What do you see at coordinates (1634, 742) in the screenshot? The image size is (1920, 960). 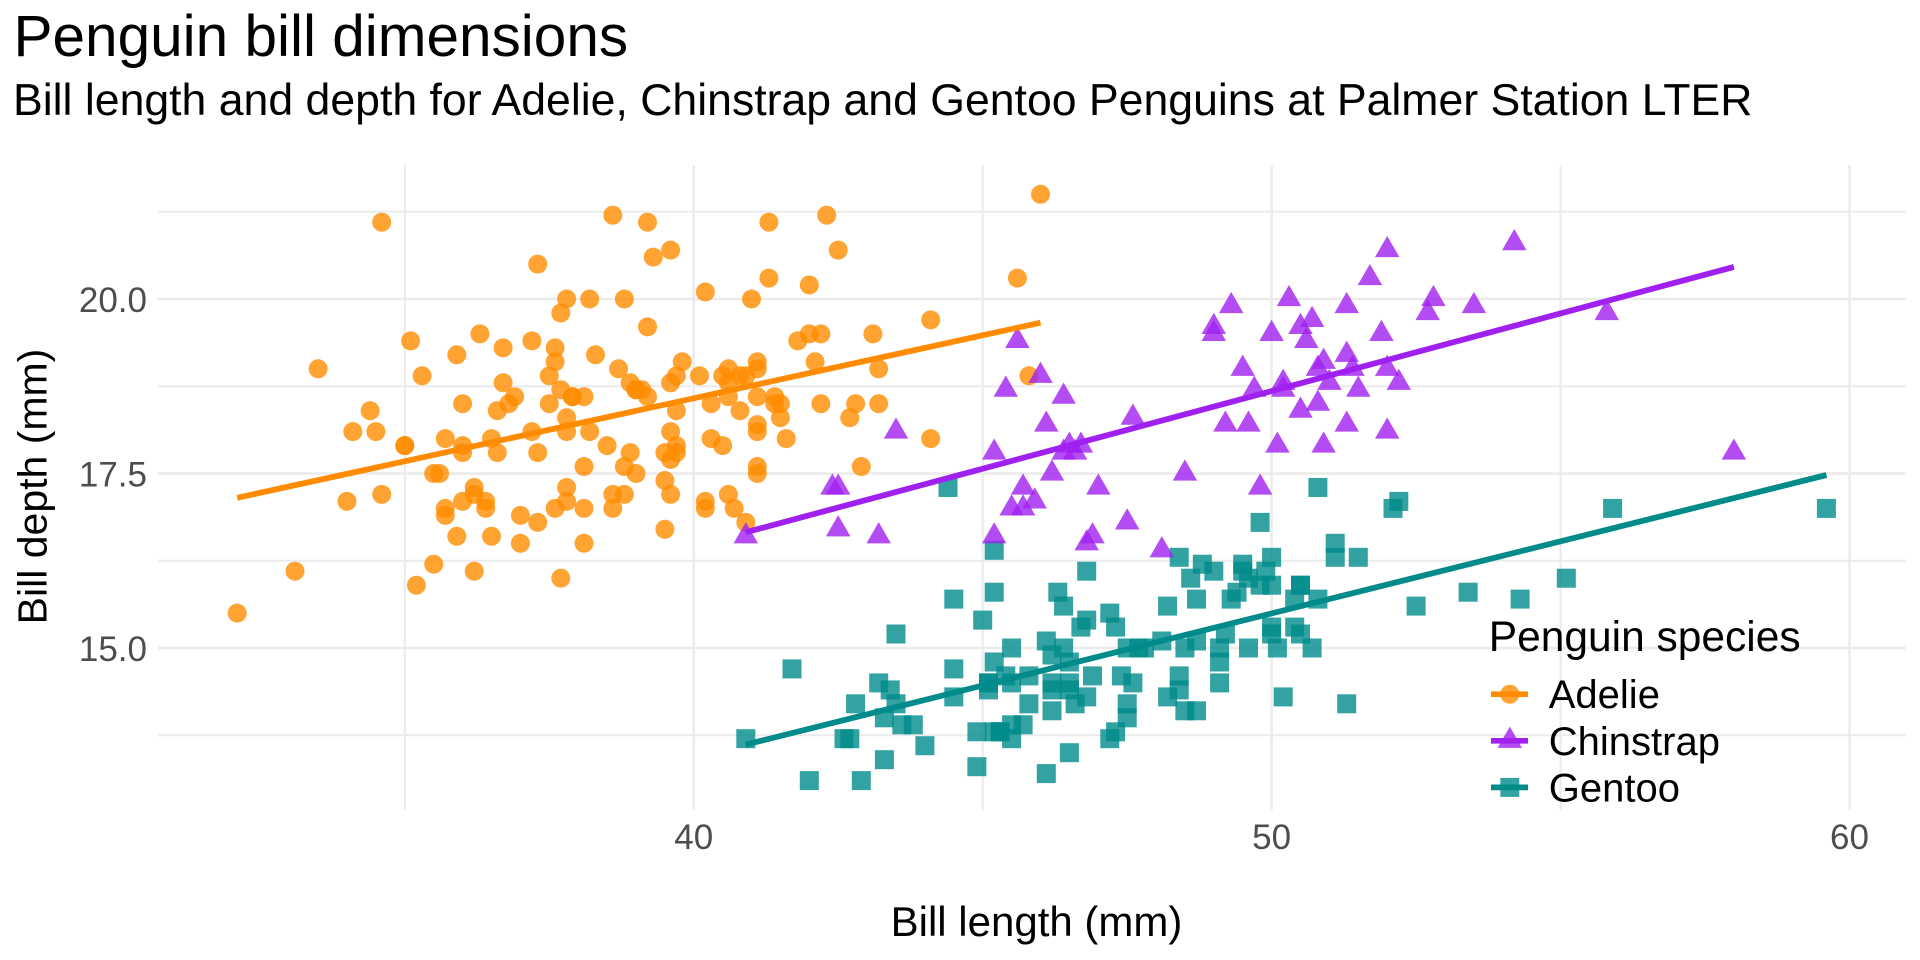 I see `svg-text: Chinstrap` at bounding box center [1634, 742].